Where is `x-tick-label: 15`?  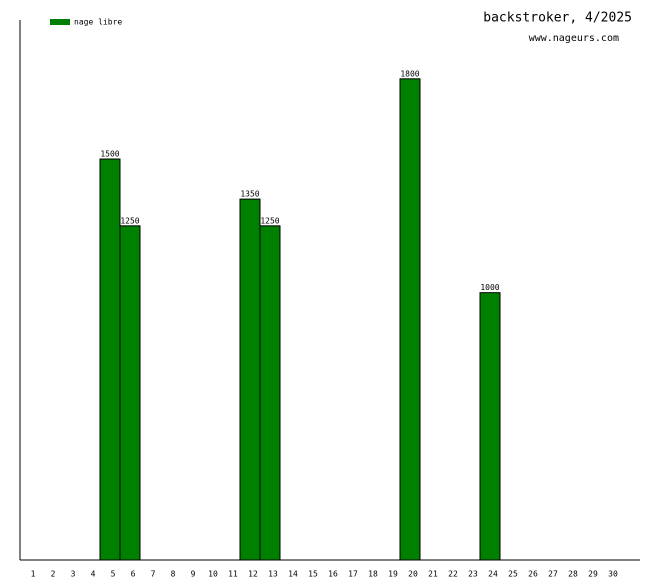 x-tick-label: 15 is located at coordinates (313, 574).